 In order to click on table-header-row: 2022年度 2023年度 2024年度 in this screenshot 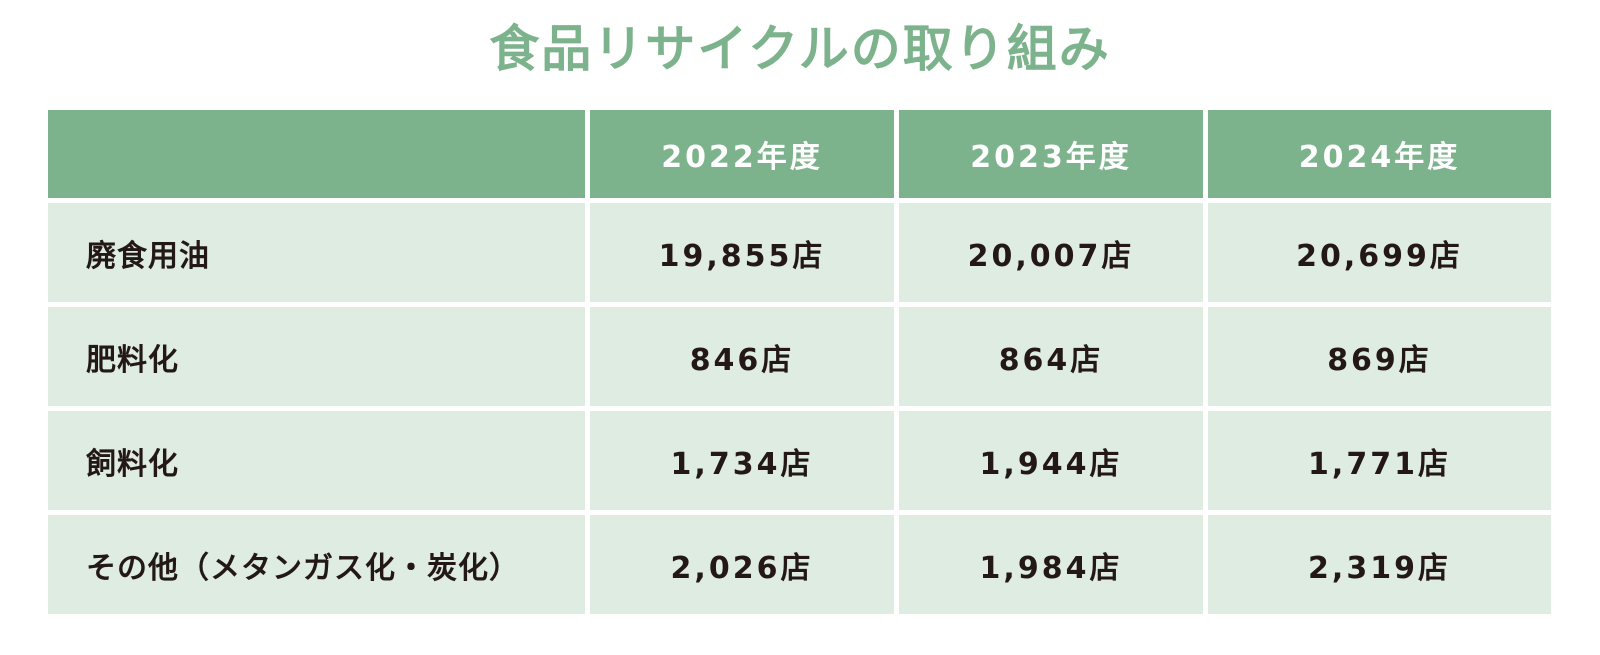, I will do `click(799, 156)`.